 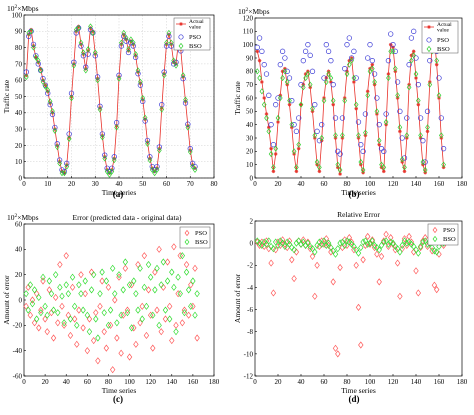 What do you see at coordinates (19, 162) in the screenshot?
I see `y-tick-label: 10` at bounding box center [19, 162].